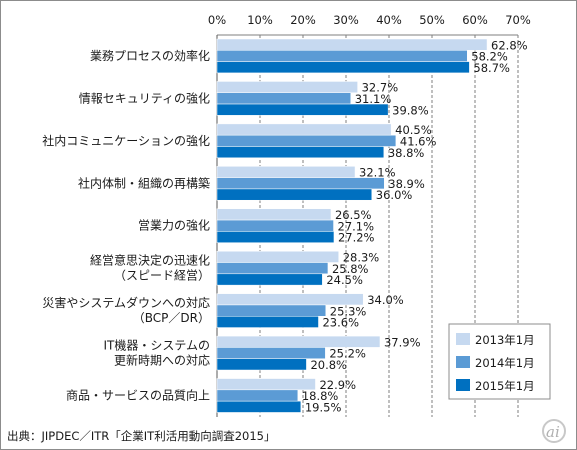 Image resolution: width=577 pixels, height=450 pixels. Describe the element at coordinates (505, 386) in the screenshot. I see `legend-label: 2015年1月` at that location.